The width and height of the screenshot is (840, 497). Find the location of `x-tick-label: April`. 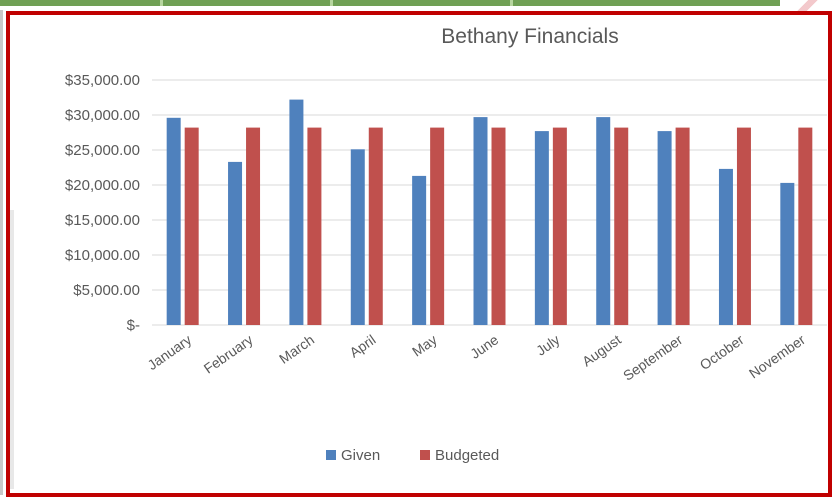

x-tick-label: April is located at coordinates (362, 345).